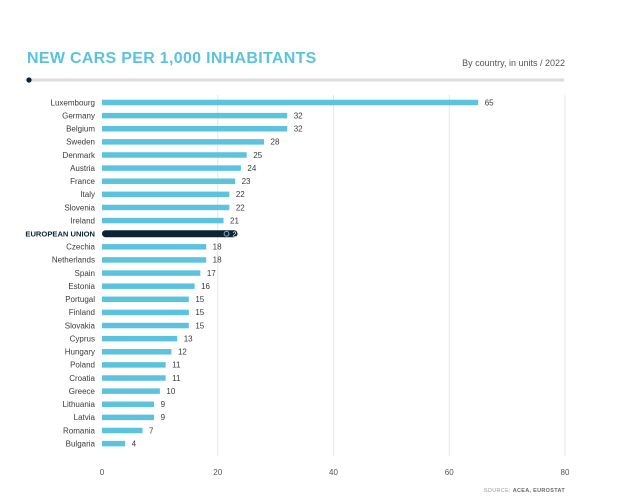 This screenshot has width=636, height=500. Describe the element at coordinates (81, 286) in the screenshot. I see `category-label: Estonia` at that location.